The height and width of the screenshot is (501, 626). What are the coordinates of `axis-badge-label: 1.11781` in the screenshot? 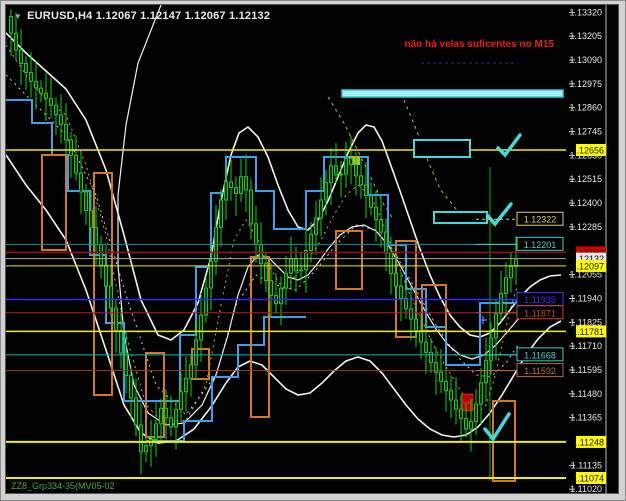 It's located at (588, 332).